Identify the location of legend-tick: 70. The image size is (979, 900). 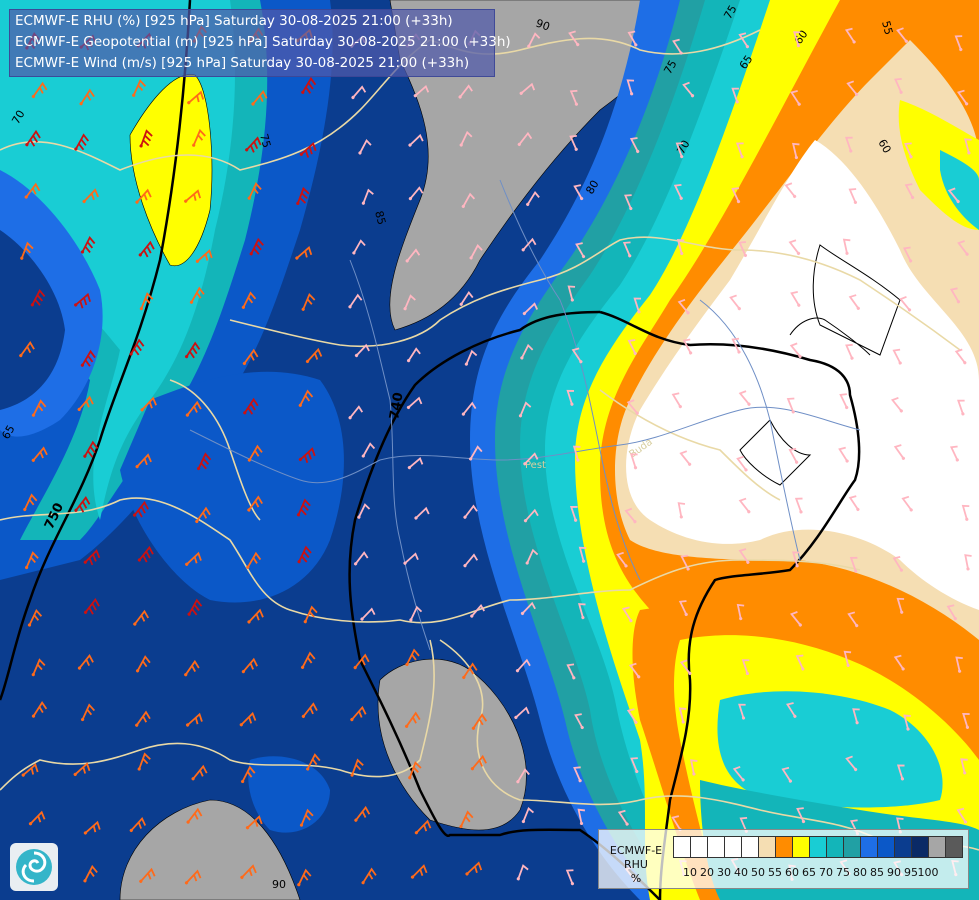
(826, 872).